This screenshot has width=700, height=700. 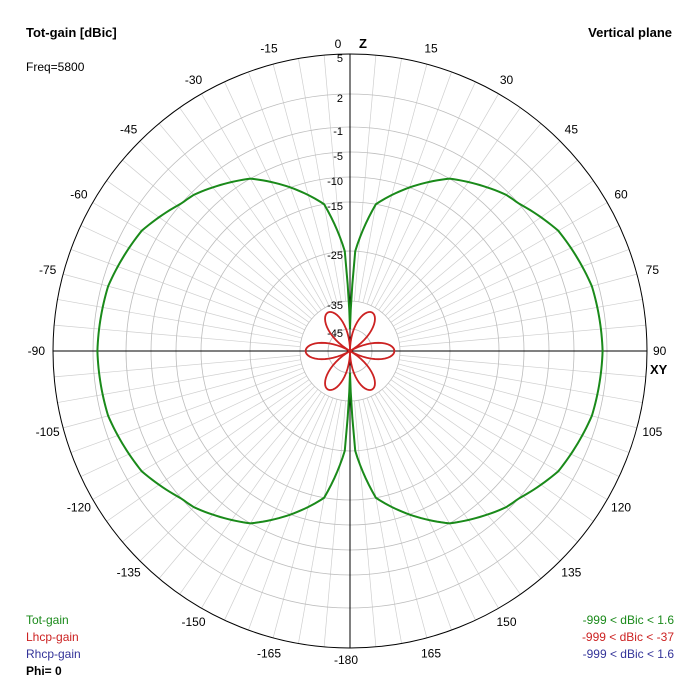 I want to click on radial-label: 2, so click(x=340, y=99).